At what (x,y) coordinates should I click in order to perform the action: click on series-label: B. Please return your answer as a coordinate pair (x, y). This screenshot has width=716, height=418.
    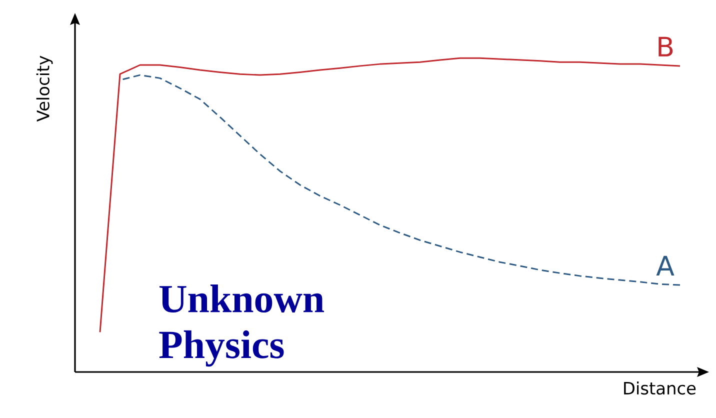
    Looking at the image, I should click on (665, 46).